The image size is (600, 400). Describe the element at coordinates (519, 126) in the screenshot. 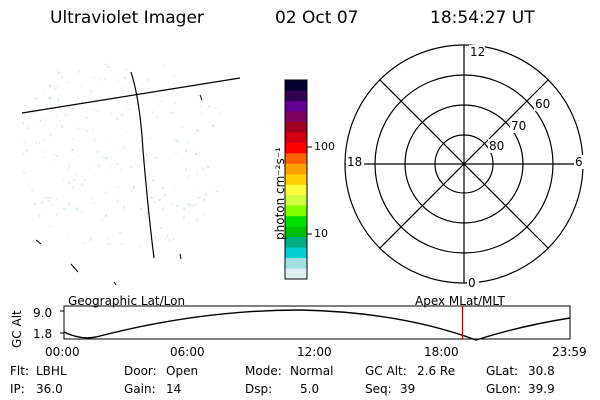

I see `mlat-label-70: 70` at that location.